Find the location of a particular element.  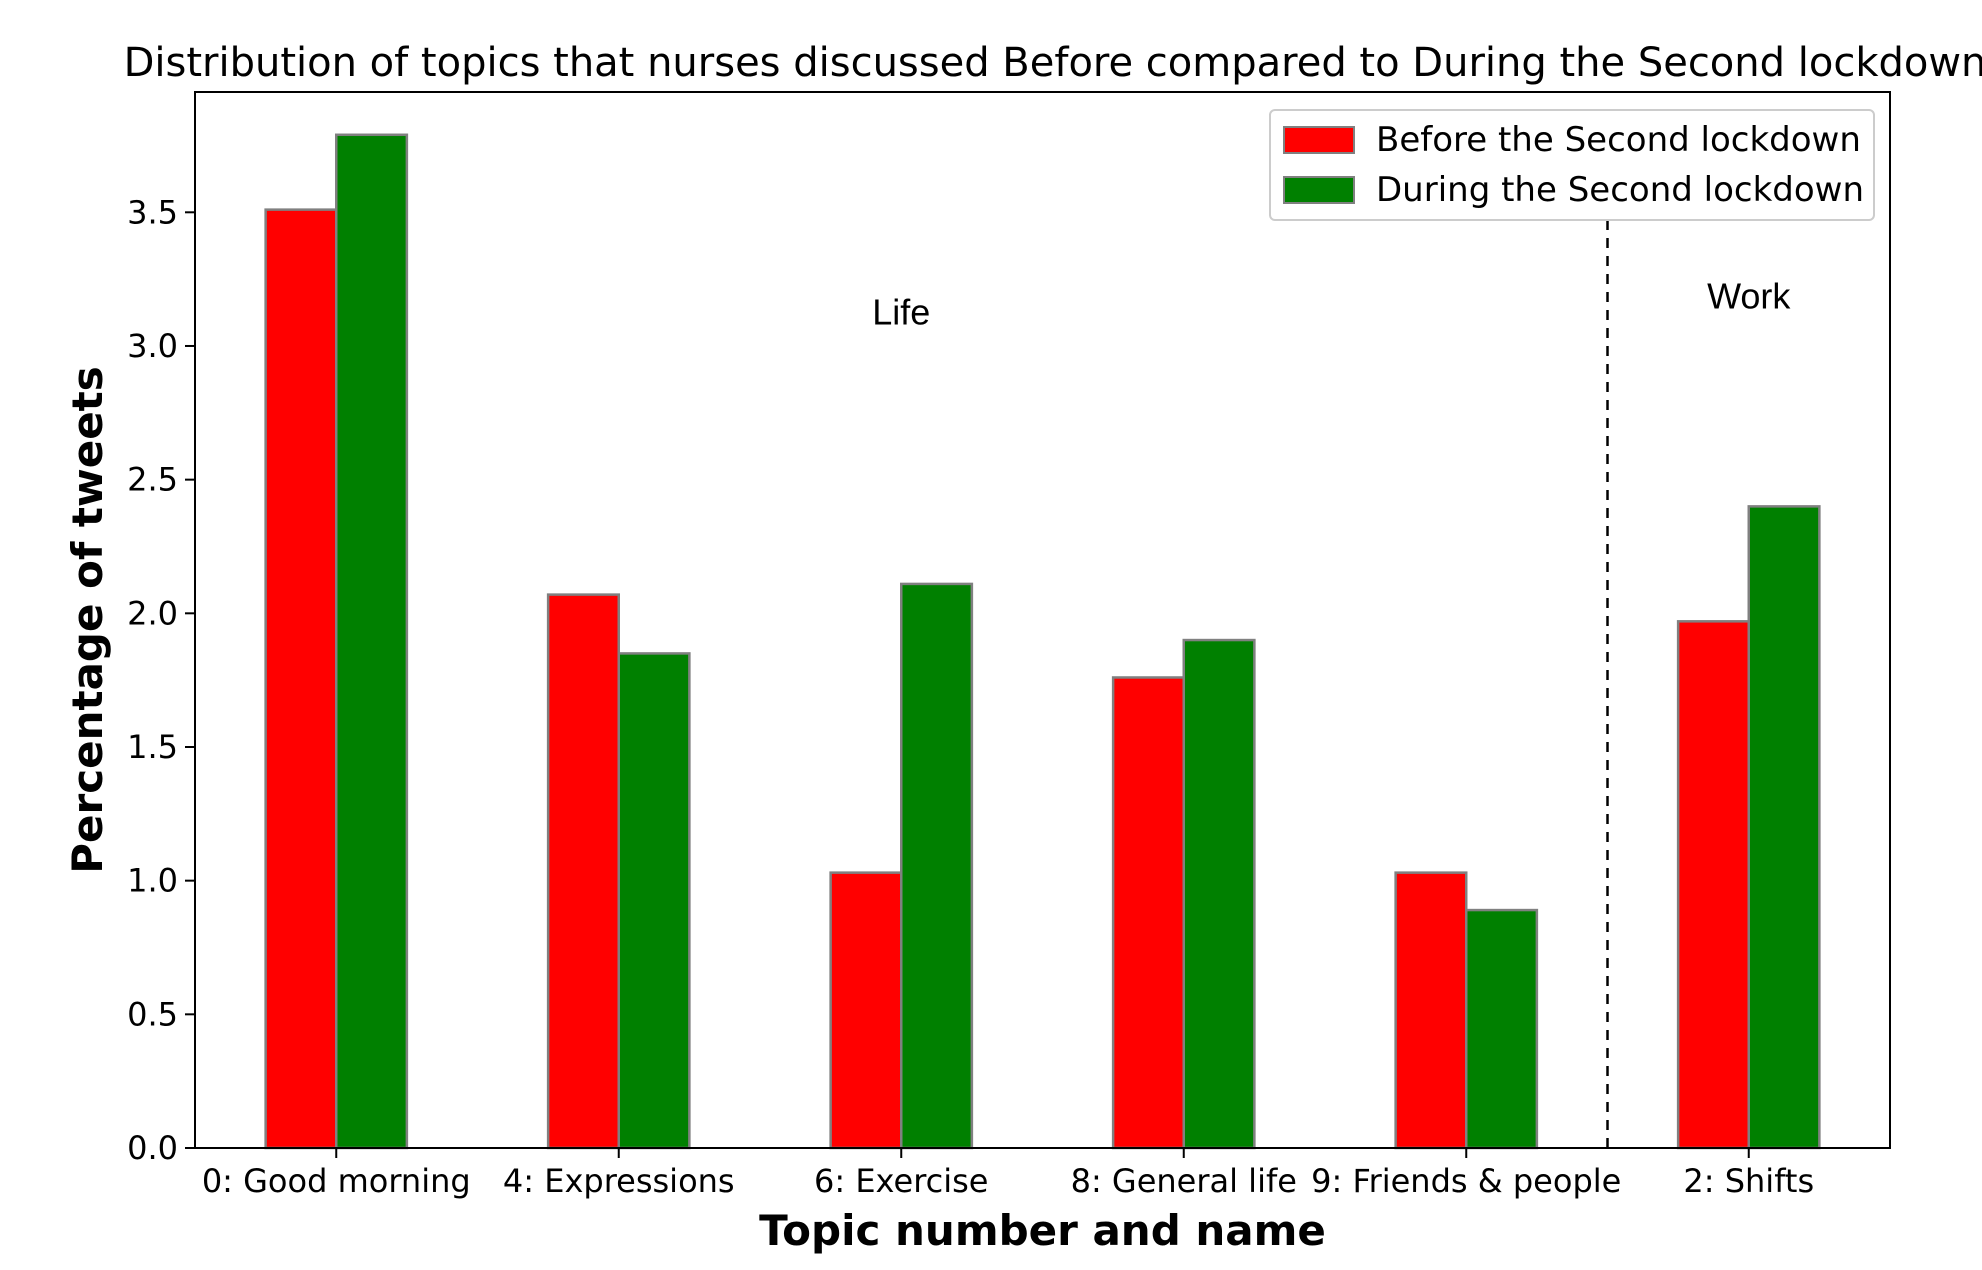

y-tick-label-0: 0.0 is located at coordinates (152, 1148).